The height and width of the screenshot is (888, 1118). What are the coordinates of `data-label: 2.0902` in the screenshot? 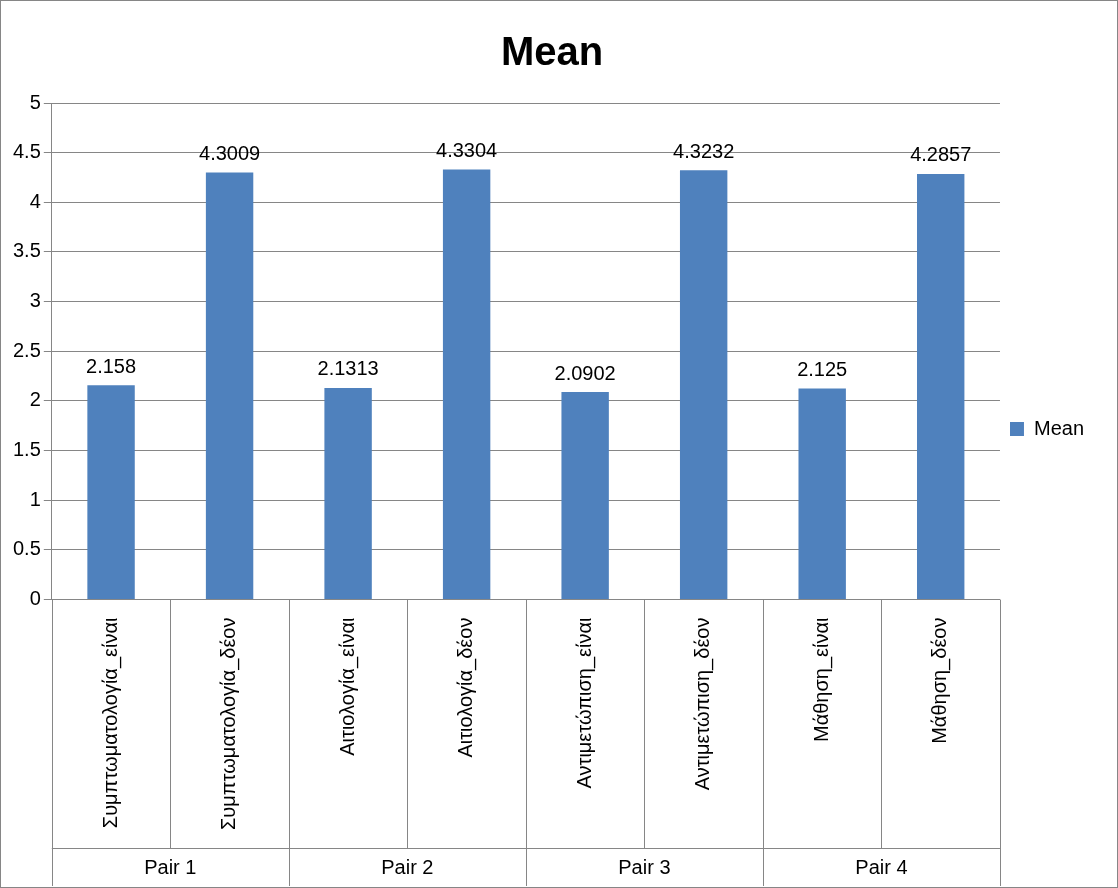 It's located at (585, 372).